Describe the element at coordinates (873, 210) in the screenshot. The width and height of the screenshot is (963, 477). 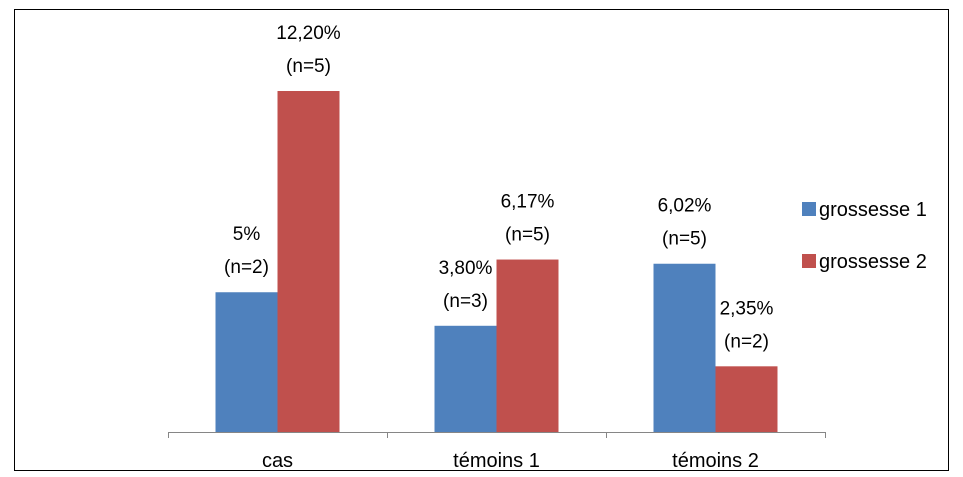
I see `legend-label-grossesse-1: grossesse 1` at that location.